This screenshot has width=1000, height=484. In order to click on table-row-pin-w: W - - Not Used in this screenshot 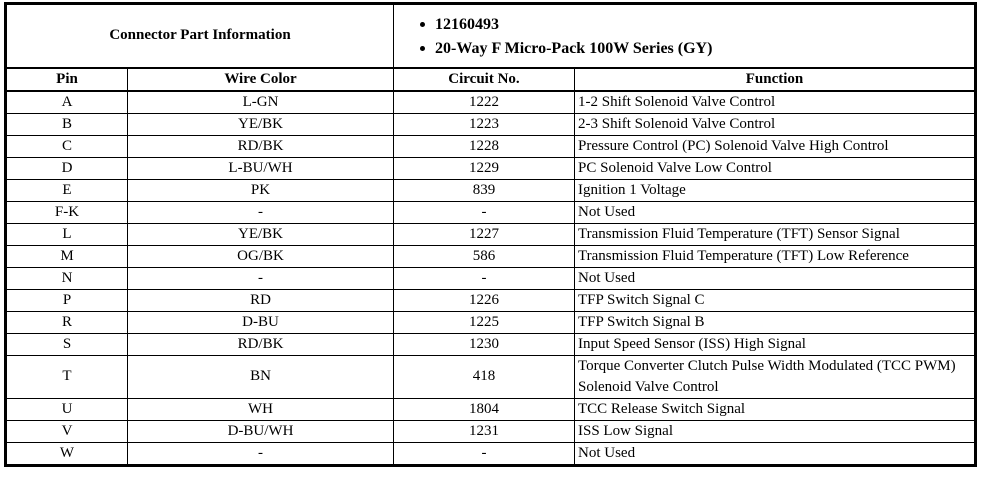, I will do `click(490, 453)`.